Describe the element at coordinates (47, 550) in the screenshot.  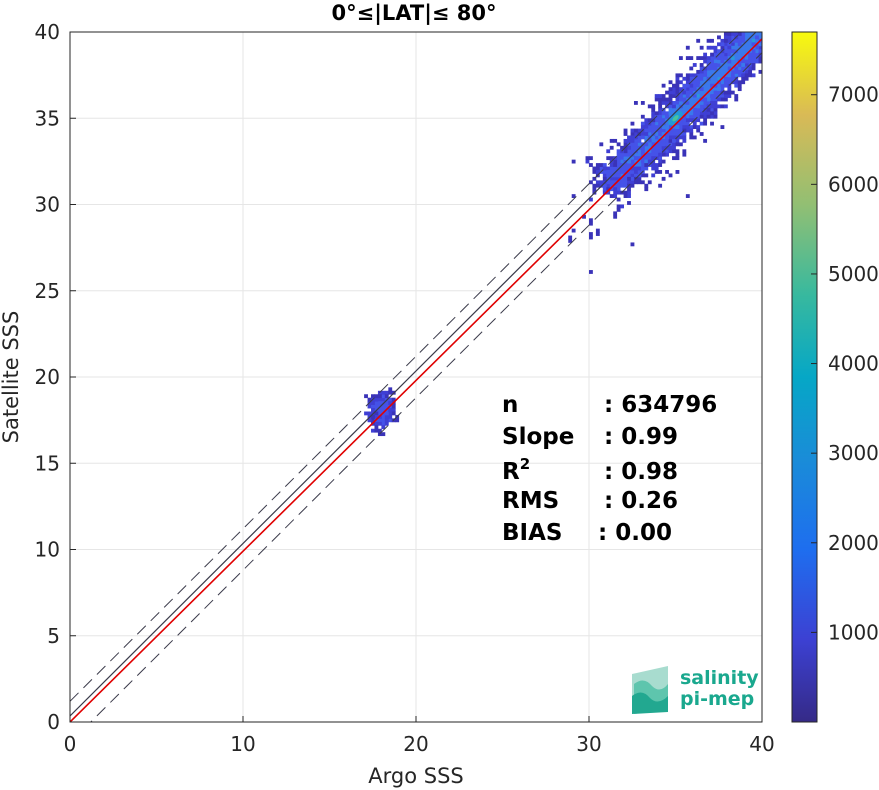
I see `y-tick-label: 10` at that location.